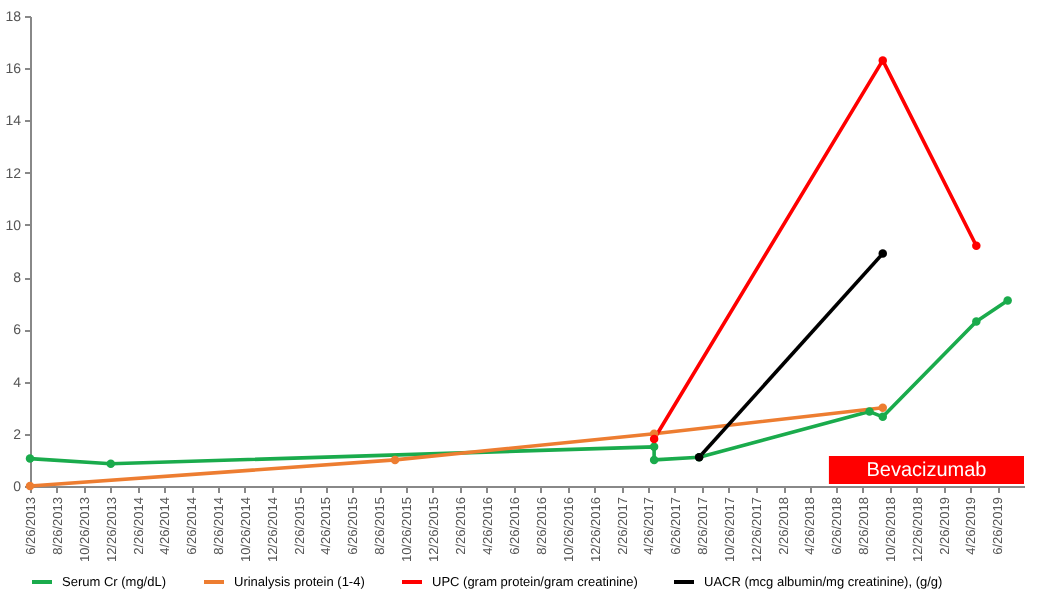  What do you see at coordinates (927, 471) in the screenshot?
I see `band-label: Bevacizumab` at bounding box center [927, 471].